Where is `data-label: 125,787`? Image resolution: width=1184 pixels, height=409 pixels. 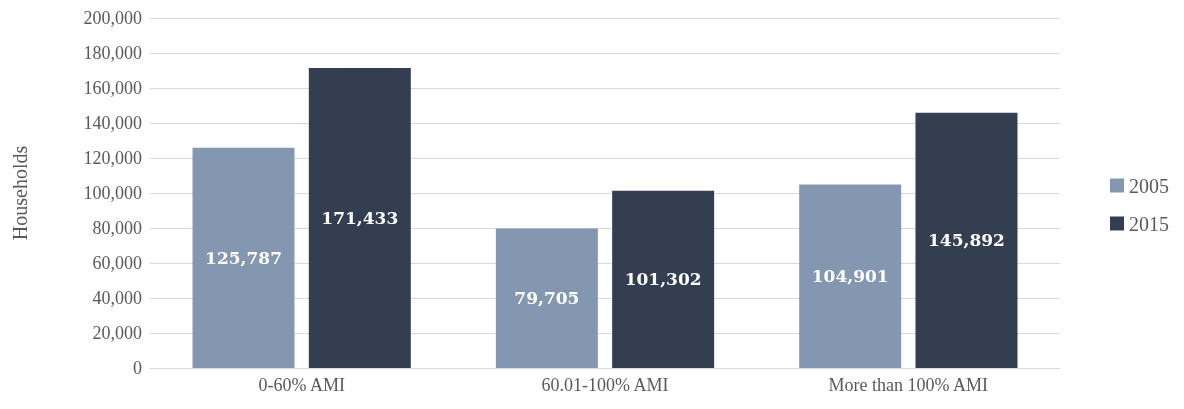
data-label: 125,787 is located at coordinates (243, 257).